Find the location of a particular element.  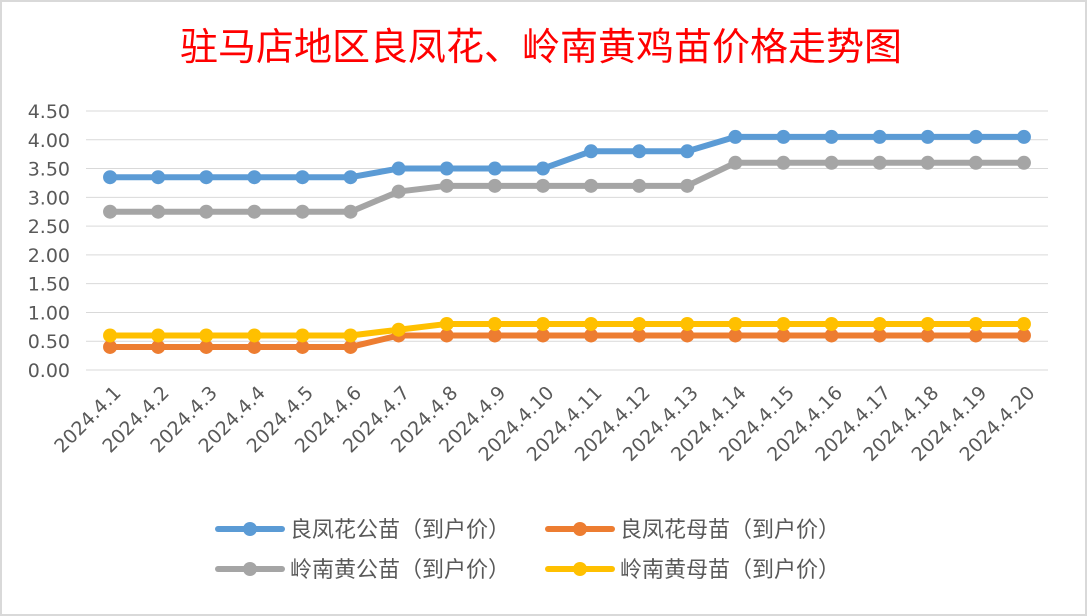

legend-entry: 良凤花母苗（到户价） is located at coordinates (692, 530).